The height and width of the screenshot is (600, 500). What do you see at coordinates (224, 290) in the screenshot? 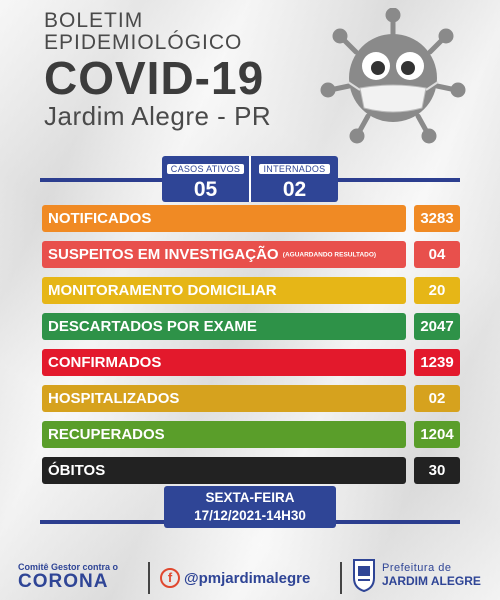
I see `stat-label: MONITORAMENTO DOMICILIAR` at bounding box center [224, 290].